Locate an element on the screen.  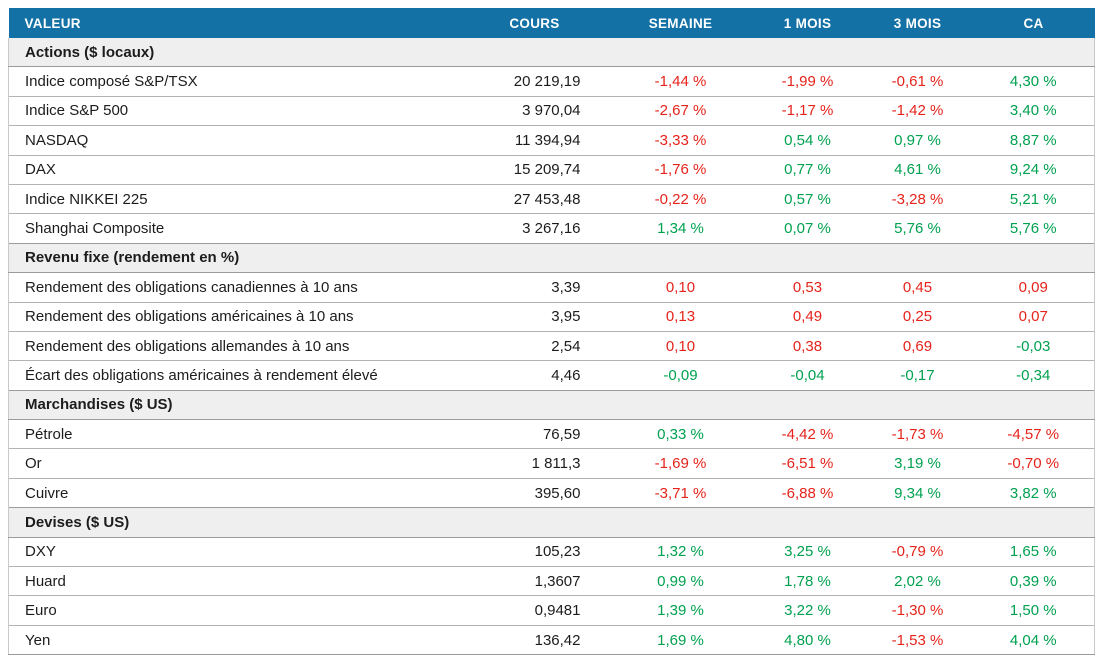
table-row: Euro 0,9481 1,39 % 3,22 % -1,30 % 1,50 % is located at coordinates (551, 610).